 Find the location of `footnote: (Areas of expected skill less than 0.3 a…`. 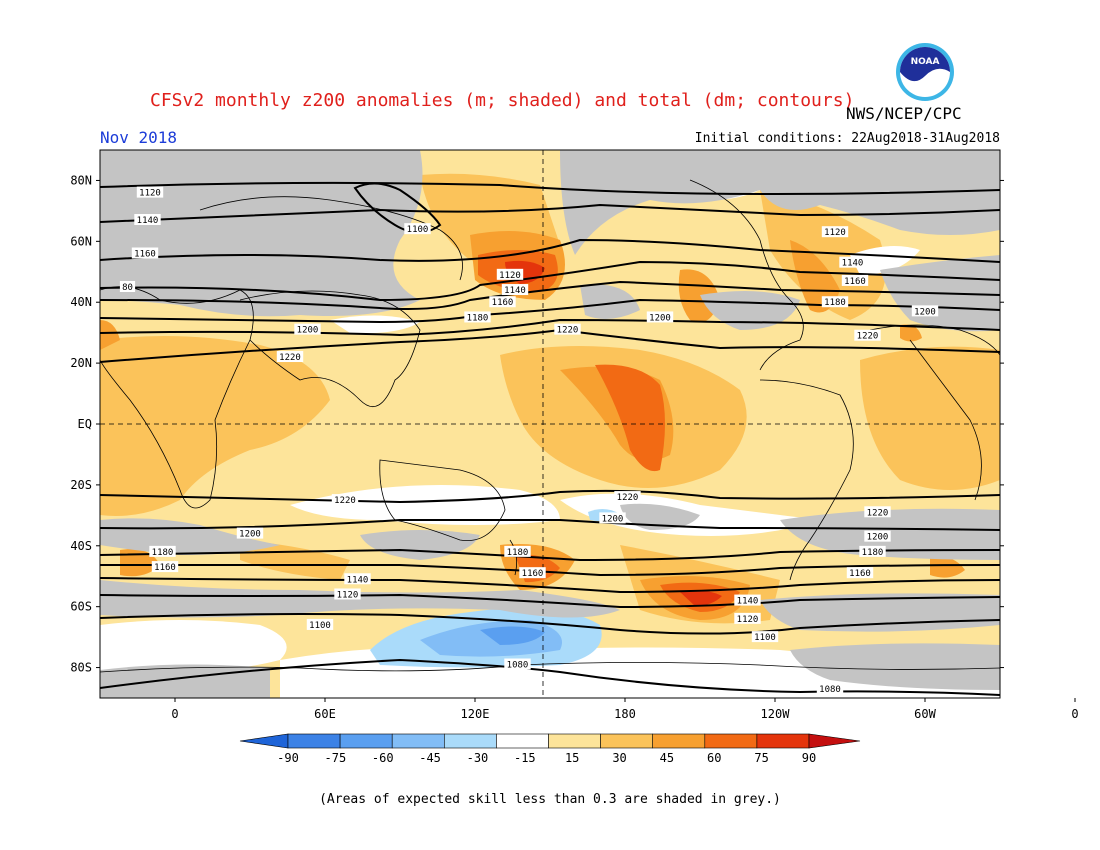

footnote: (Areas of expected skill less than 0.3 a… is located at coordinates (550, 799).